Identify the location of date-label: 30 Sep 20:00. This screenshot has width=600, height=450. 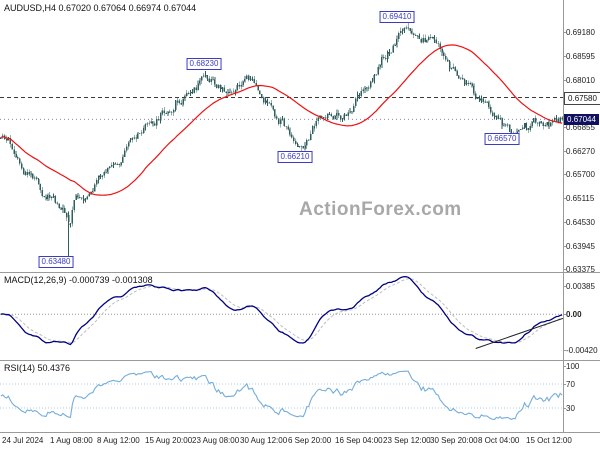
(454, 440).